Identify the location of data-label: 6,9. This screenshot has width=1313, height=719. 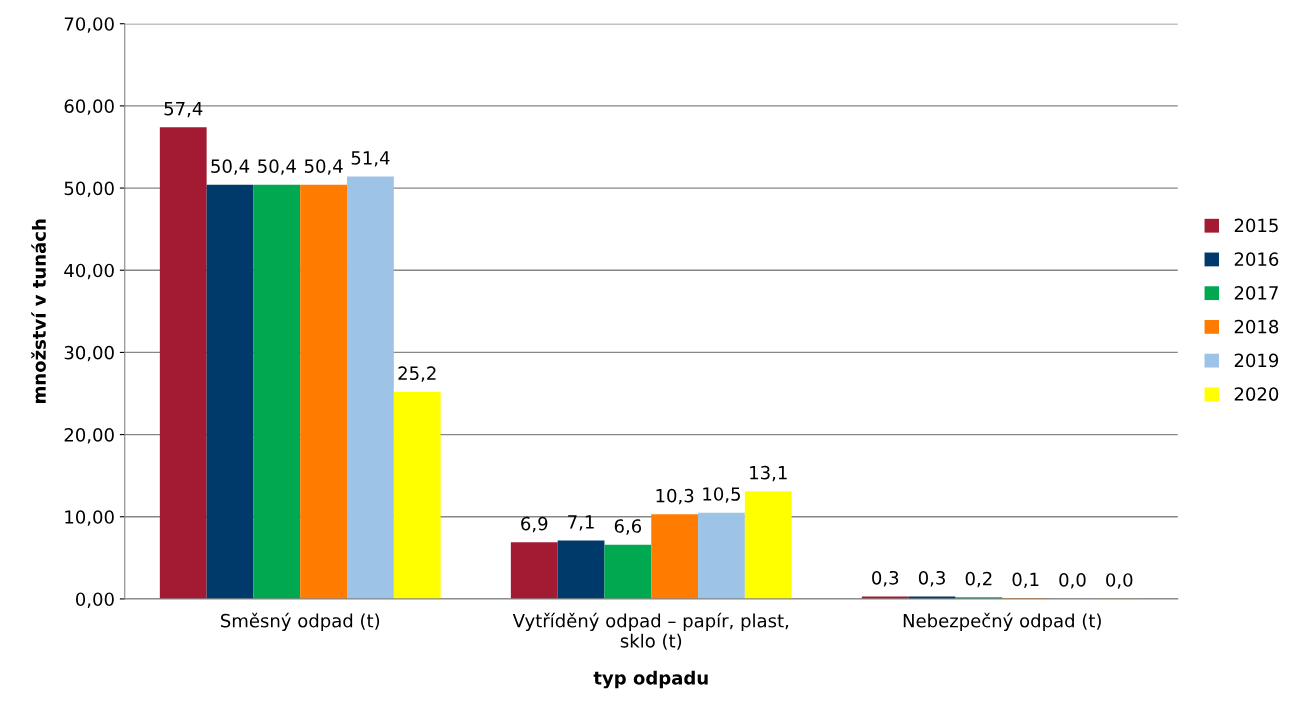
(534, 524).